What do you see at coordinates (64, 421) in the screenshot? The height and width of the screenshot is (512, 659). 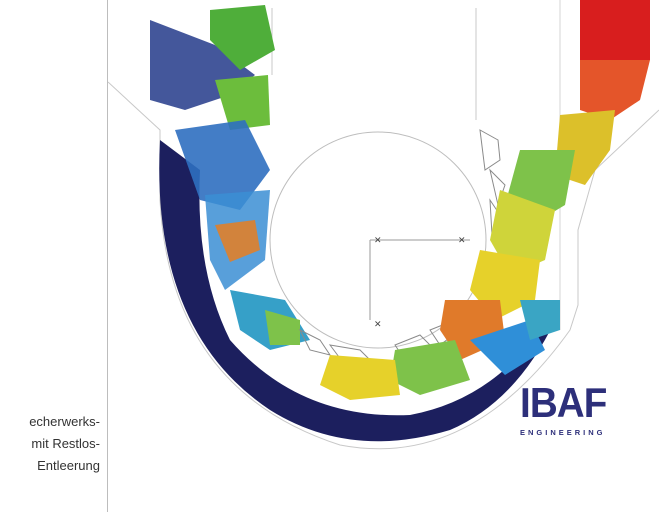 I see `caption-line-1: echerwerks-` at bounding box center [64, 421].